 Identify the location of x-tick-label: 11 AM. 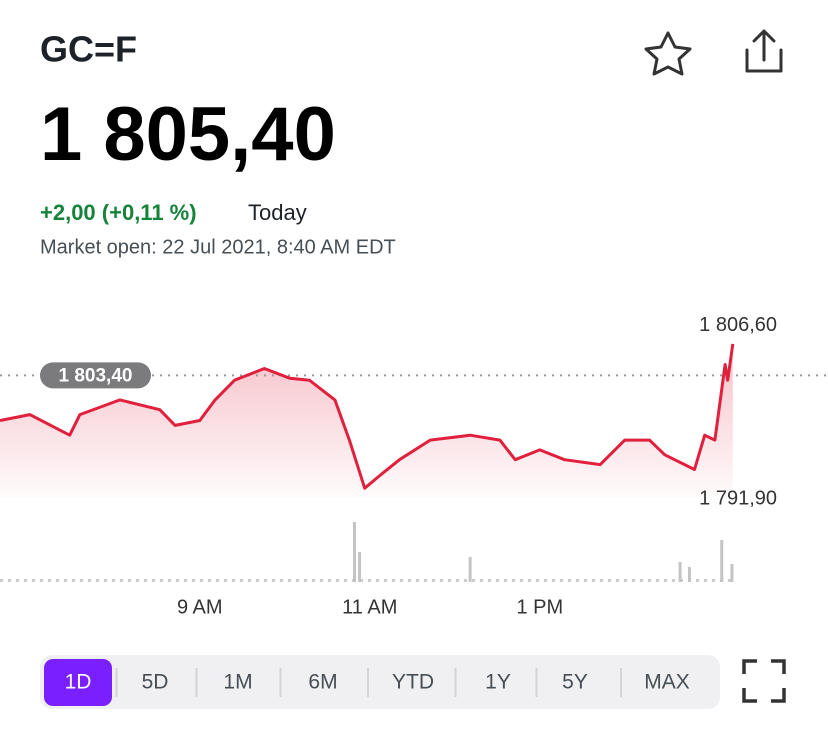
(369, 607).